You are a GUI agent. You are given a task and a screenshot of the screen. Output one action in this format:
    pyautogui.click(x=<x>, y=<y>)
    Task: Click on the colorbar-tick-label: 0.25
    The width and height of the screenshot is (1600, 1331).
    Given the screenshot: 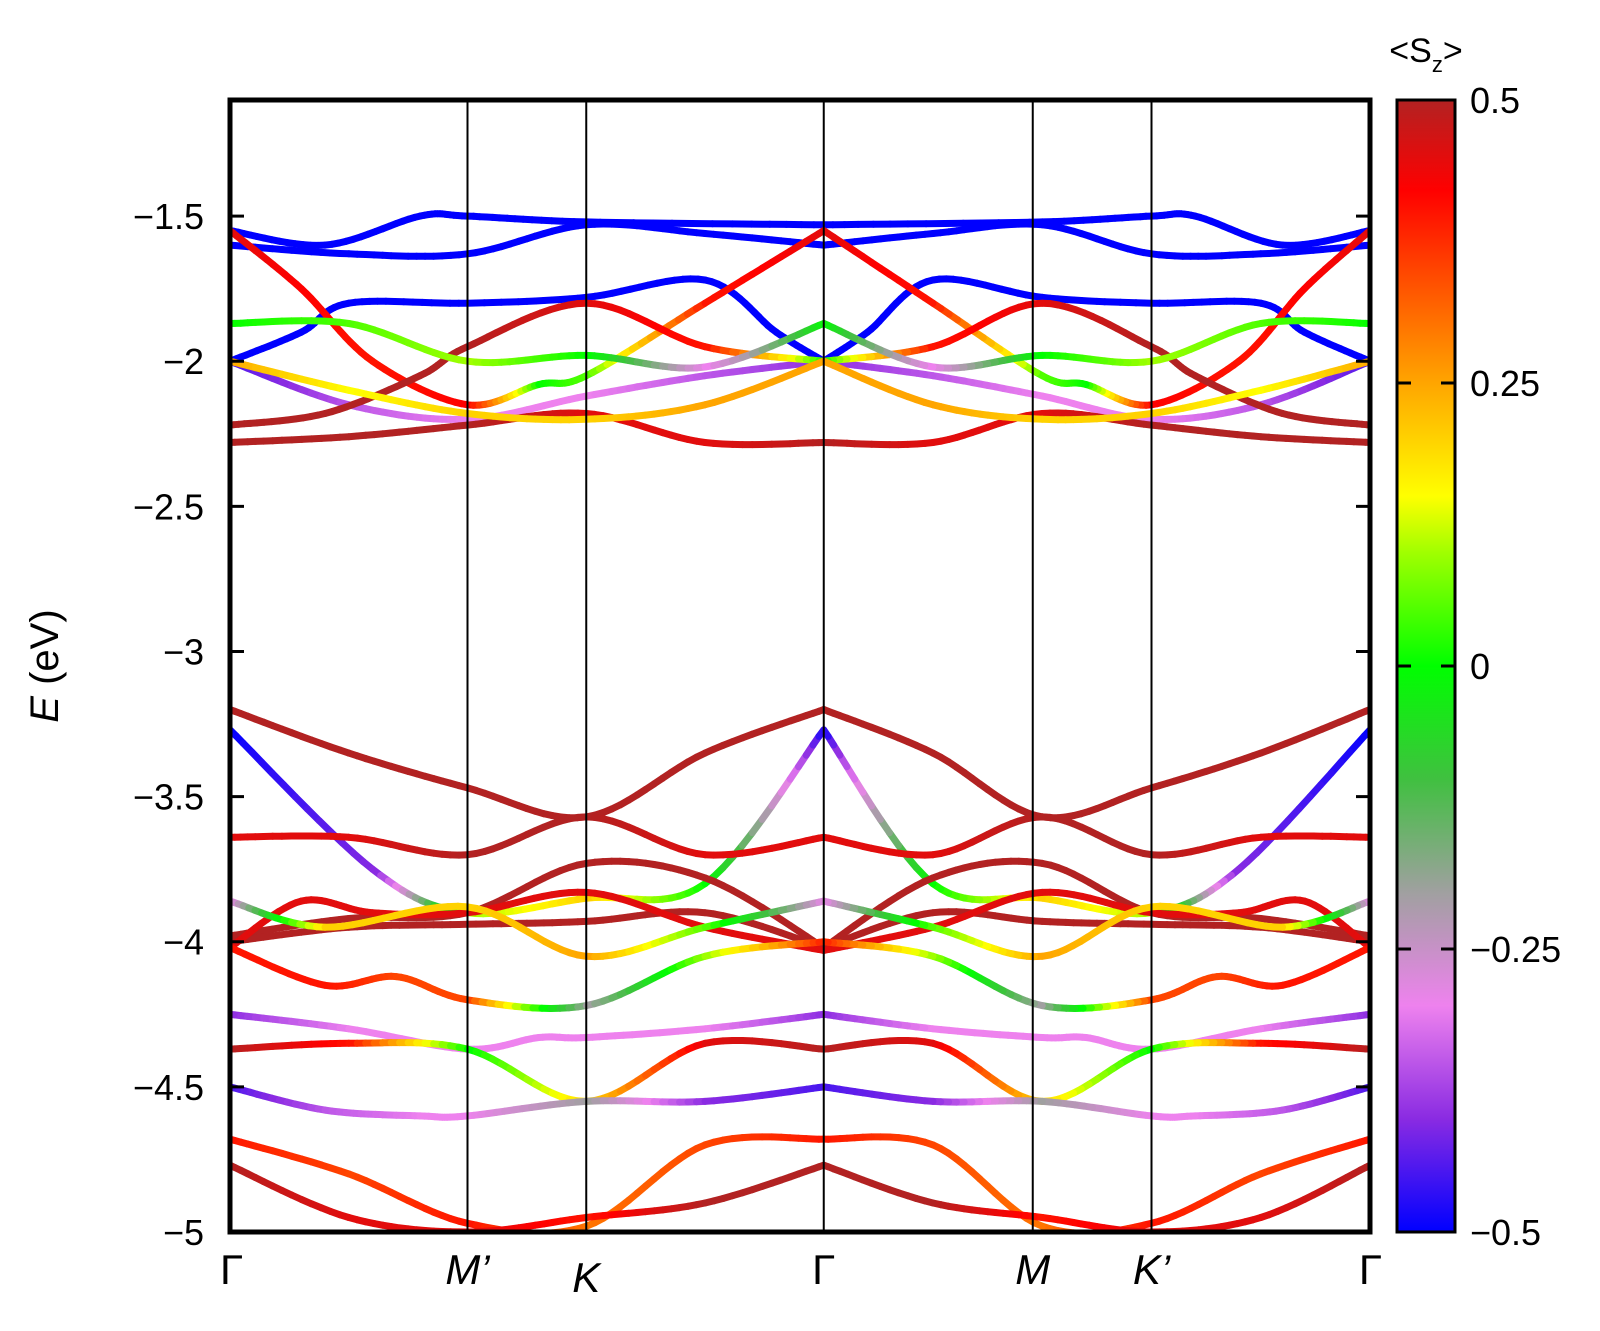 What is the action you would take?
    pyautogui.click(x=1505, y=383)
    